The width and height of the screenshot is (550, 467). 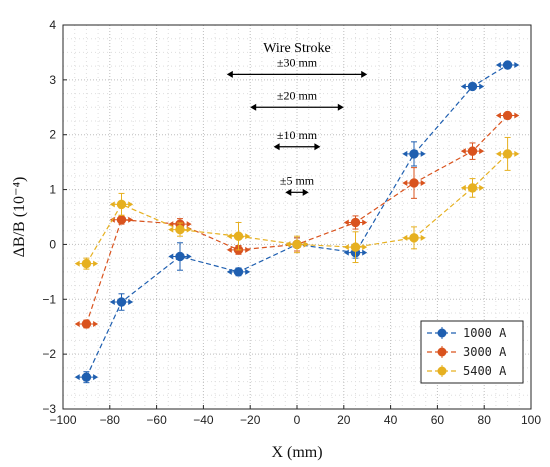 I want to click on x-tick-label: 0, so click(x=297, y=420).